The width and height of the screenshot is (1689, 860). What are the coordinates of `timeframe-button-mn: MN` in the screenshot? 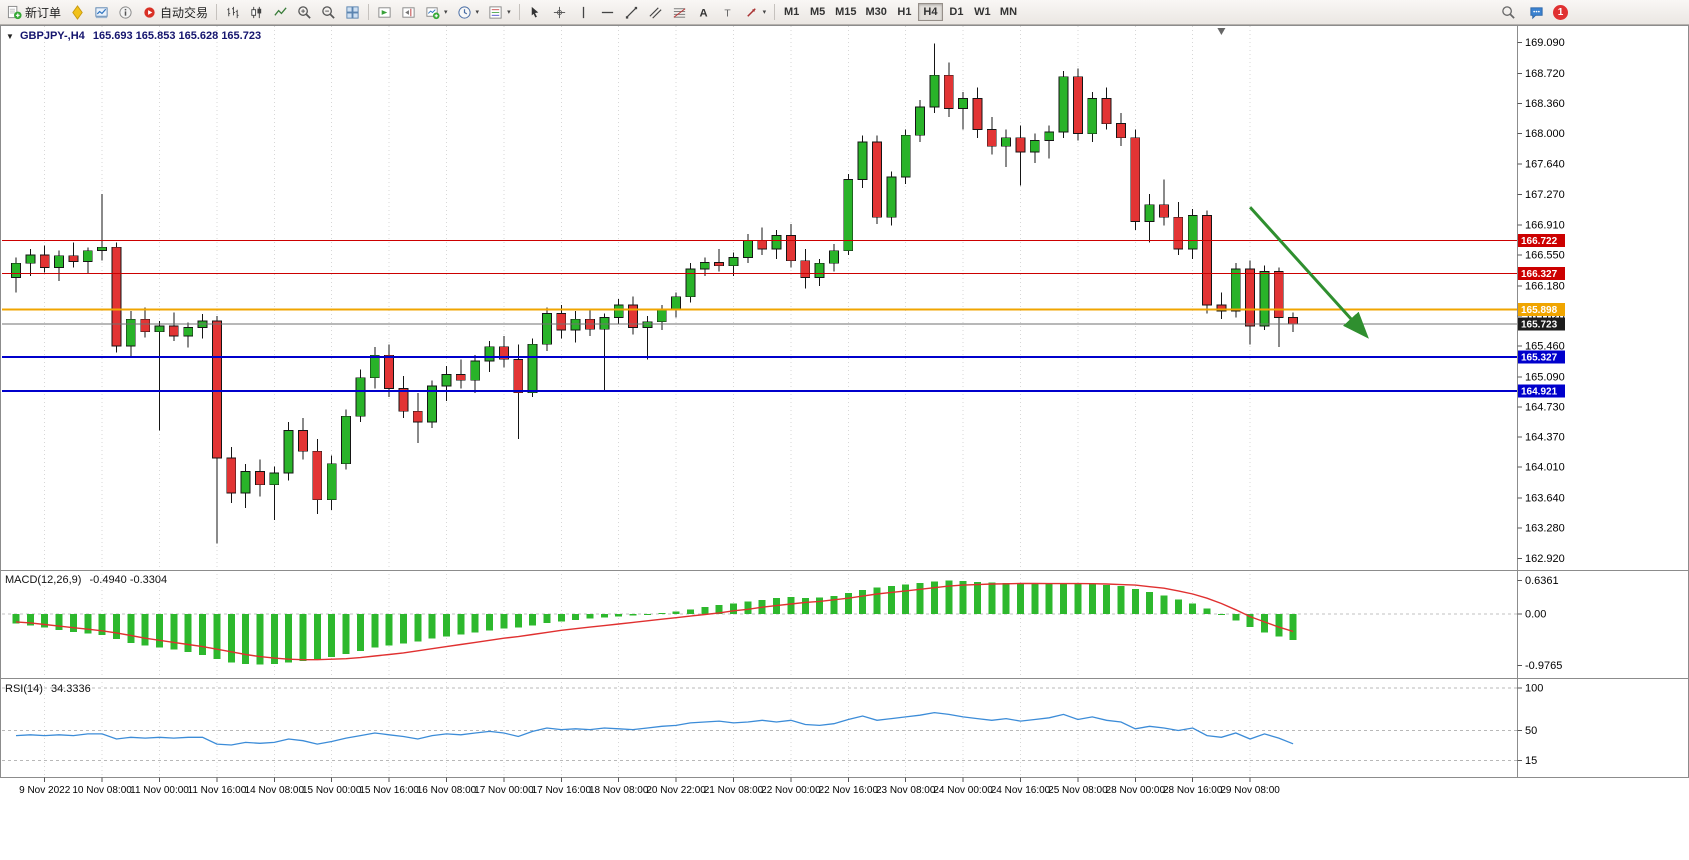 It's located at (1008, 12).